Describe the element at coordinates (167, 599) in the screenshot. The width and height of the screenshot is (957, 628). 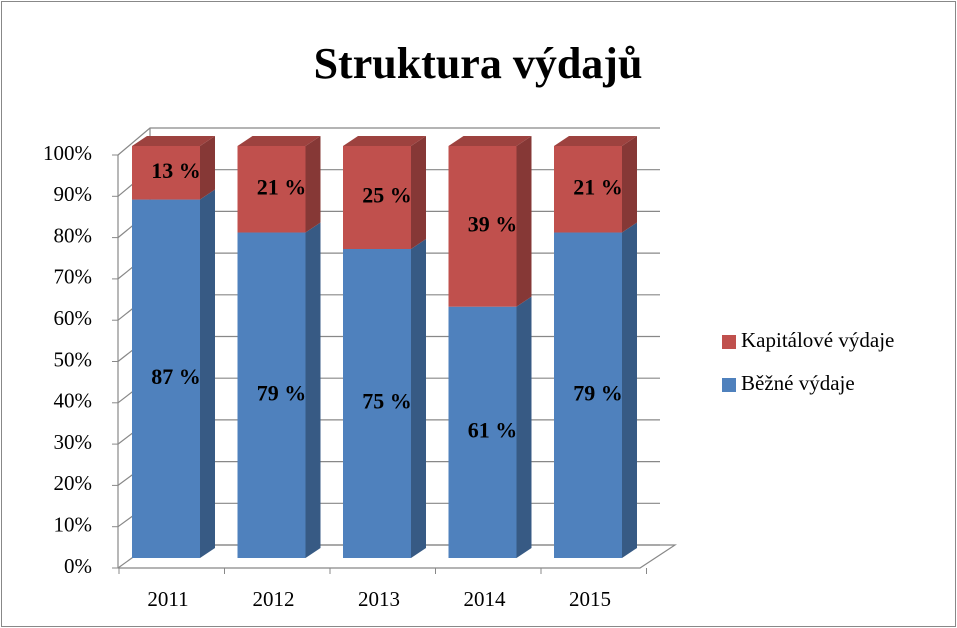
I see `x-tick-label: 2011` at that location.